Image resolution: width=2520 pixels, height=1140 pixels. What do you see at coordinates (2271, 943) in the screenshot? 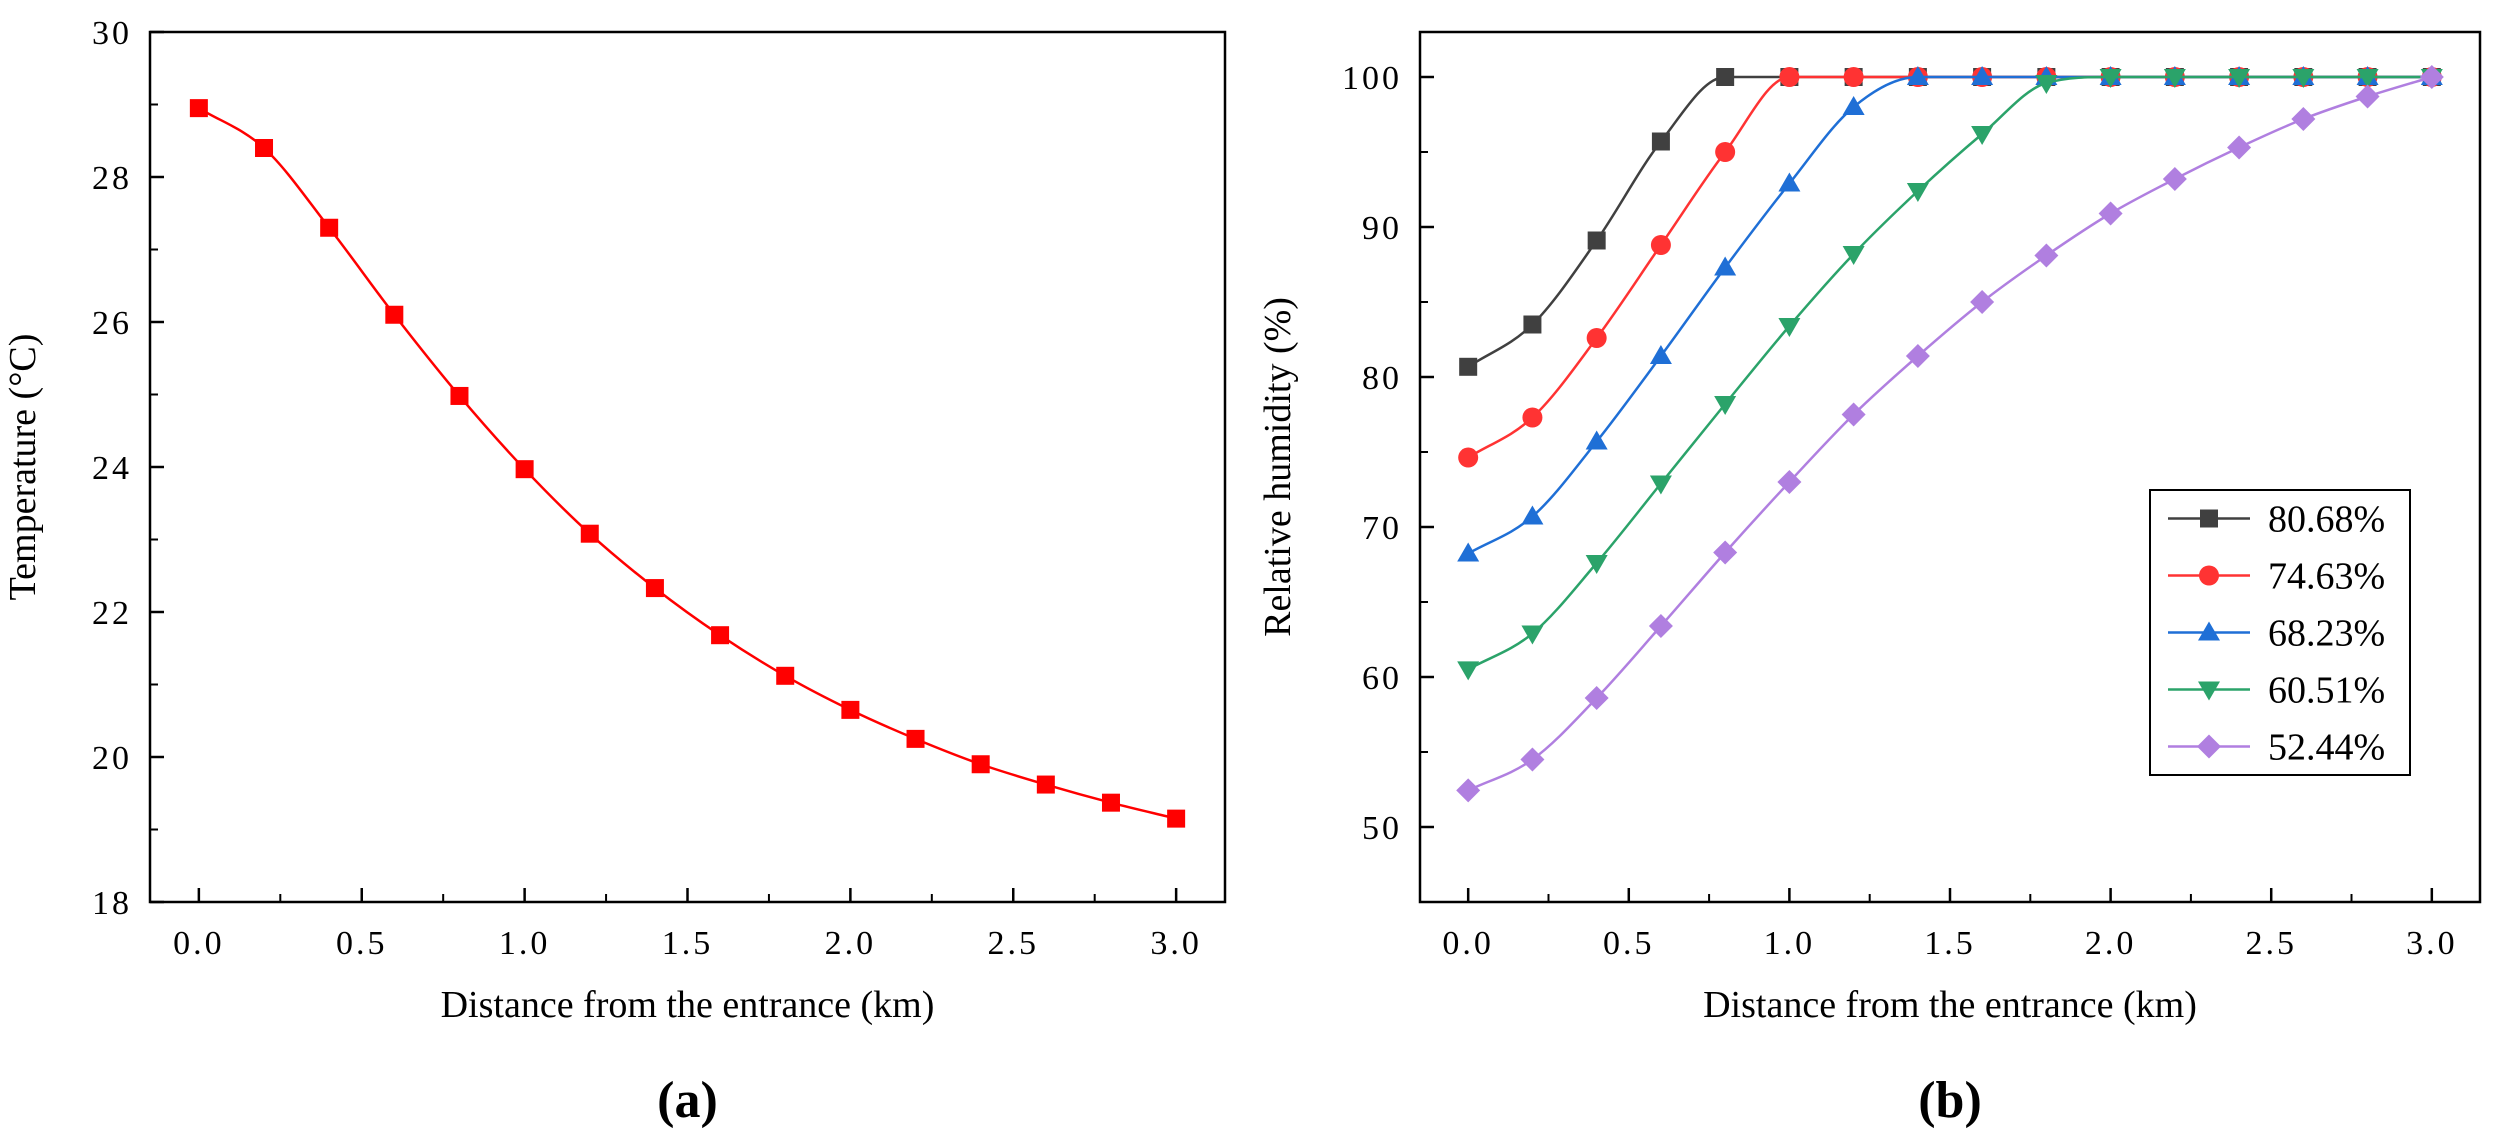
I see `panel-b-x-tick-label: 2.5` at bounding box center [2271, 943].